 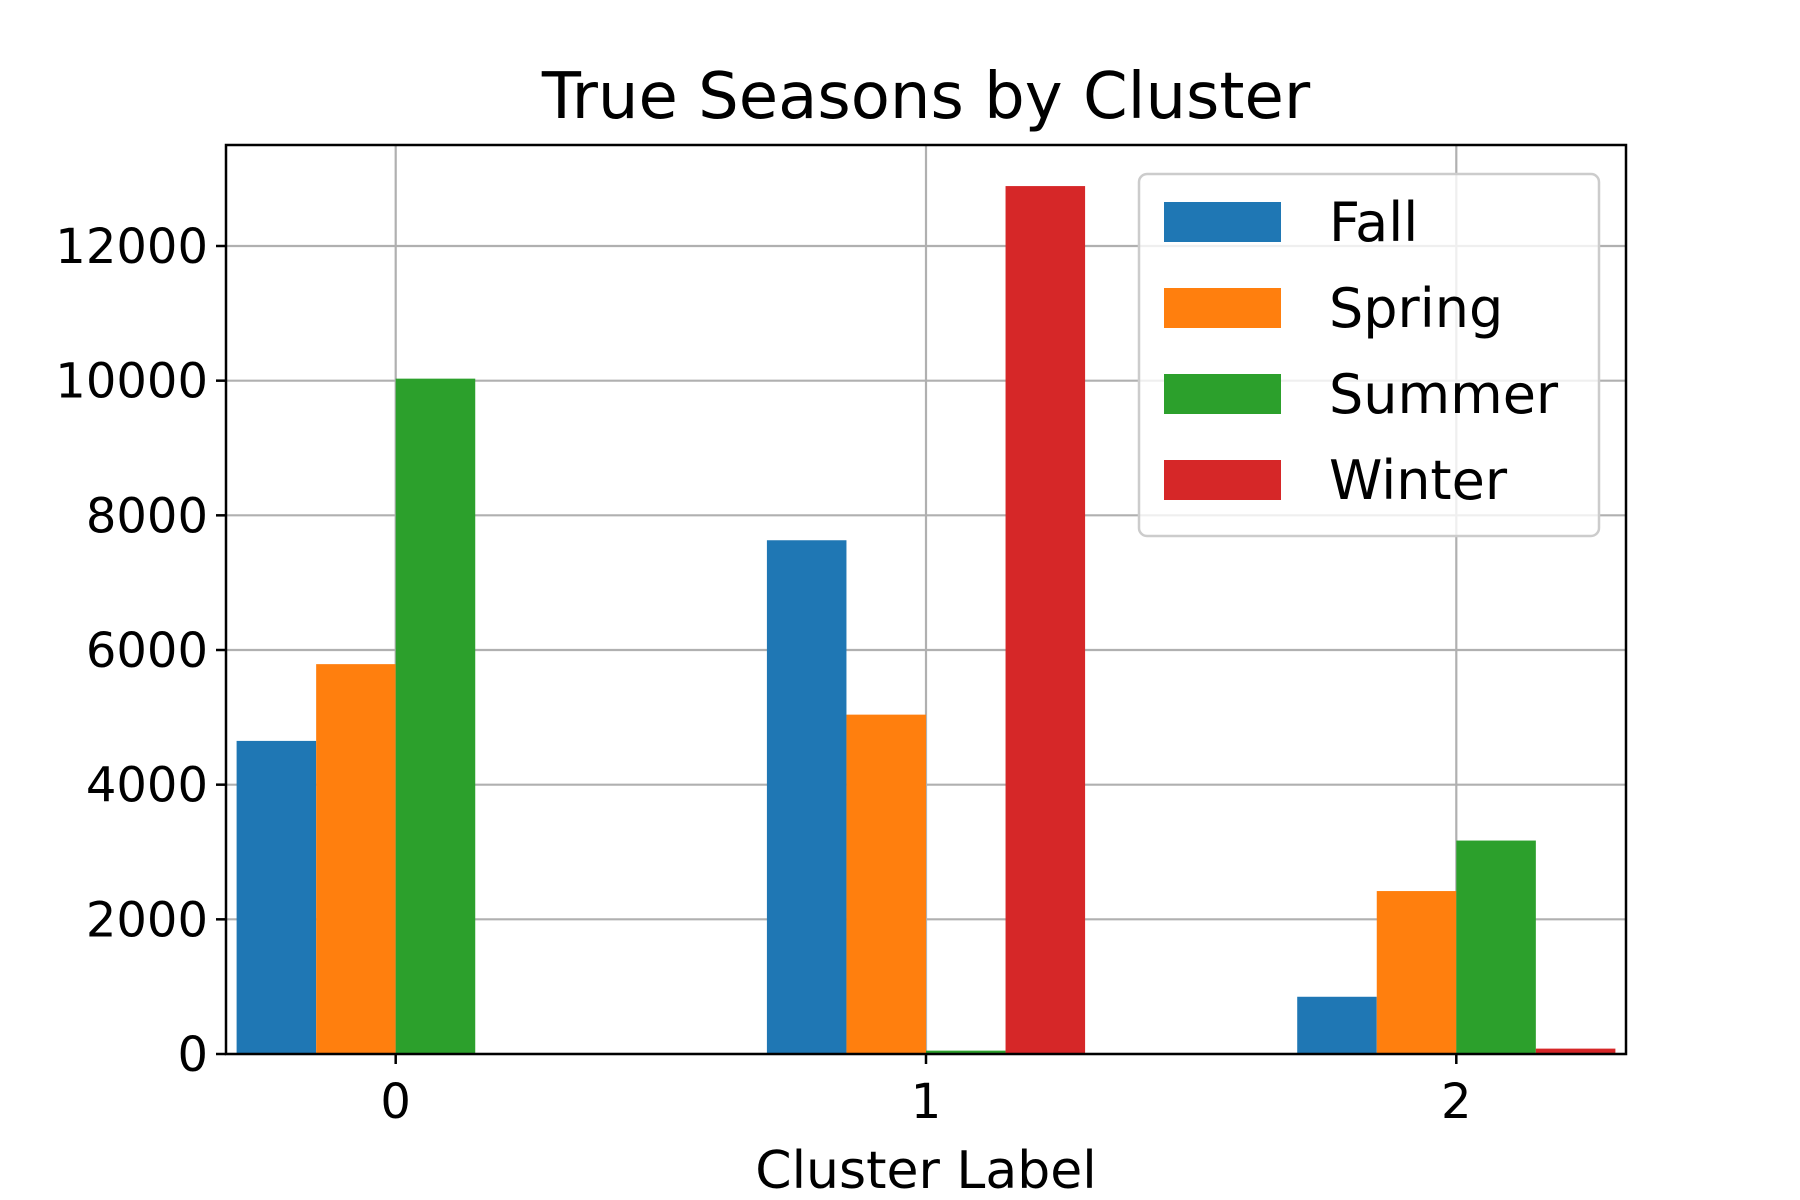 I want to click on y-tick-label: 2000, so click(x=147, y=920).